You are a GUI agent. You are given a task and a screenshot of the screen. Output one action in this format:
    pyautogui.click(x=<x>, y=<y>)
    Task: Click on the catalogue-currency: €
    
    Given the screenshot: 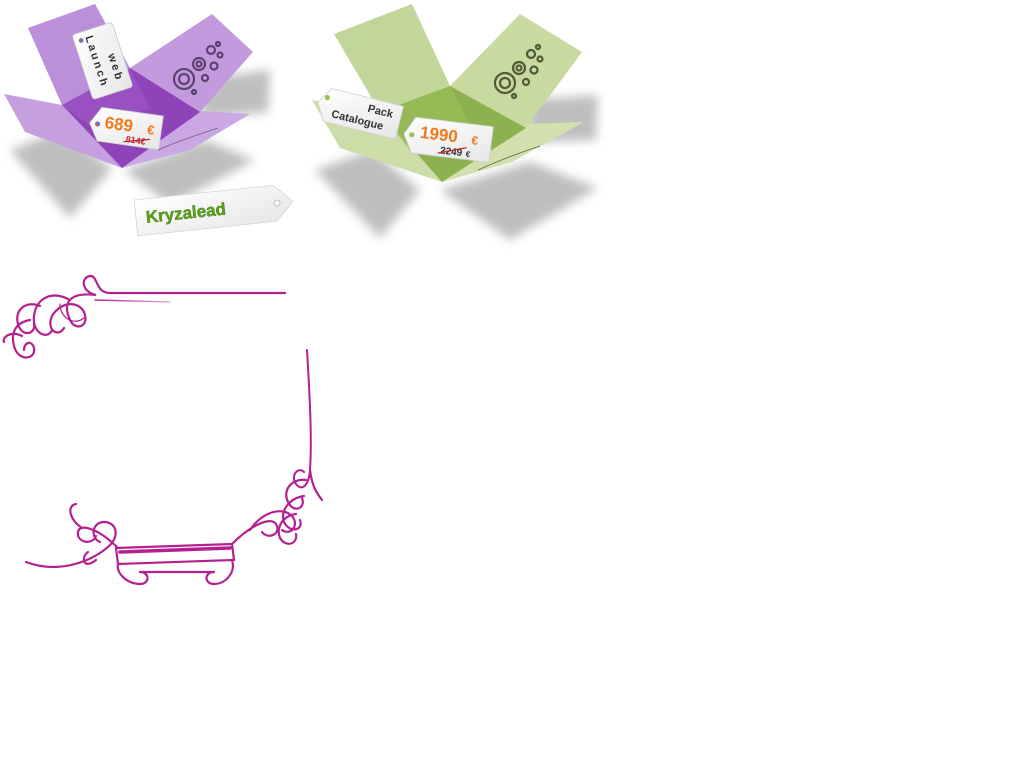 What is the action you would take?
    pyautogui.click(x=475, y=140)
    